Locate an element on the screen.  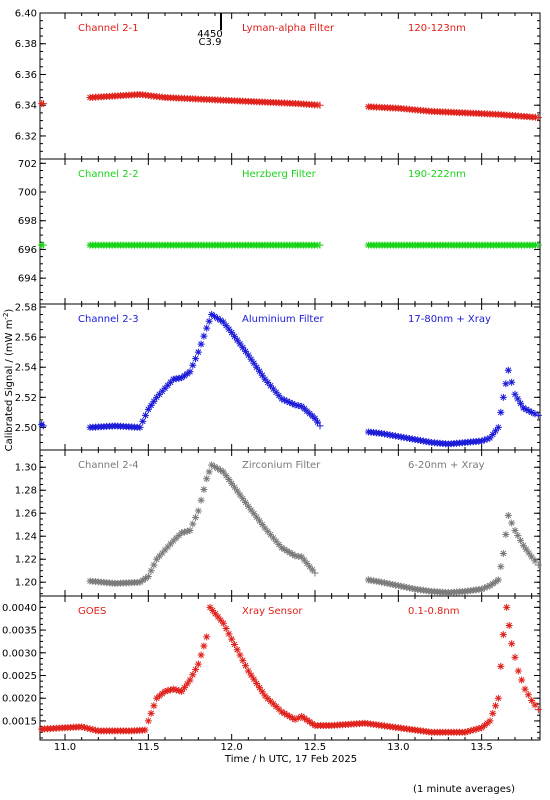
panel-2-label-2: Herzberg Filter is located at coordinates (279, 174).